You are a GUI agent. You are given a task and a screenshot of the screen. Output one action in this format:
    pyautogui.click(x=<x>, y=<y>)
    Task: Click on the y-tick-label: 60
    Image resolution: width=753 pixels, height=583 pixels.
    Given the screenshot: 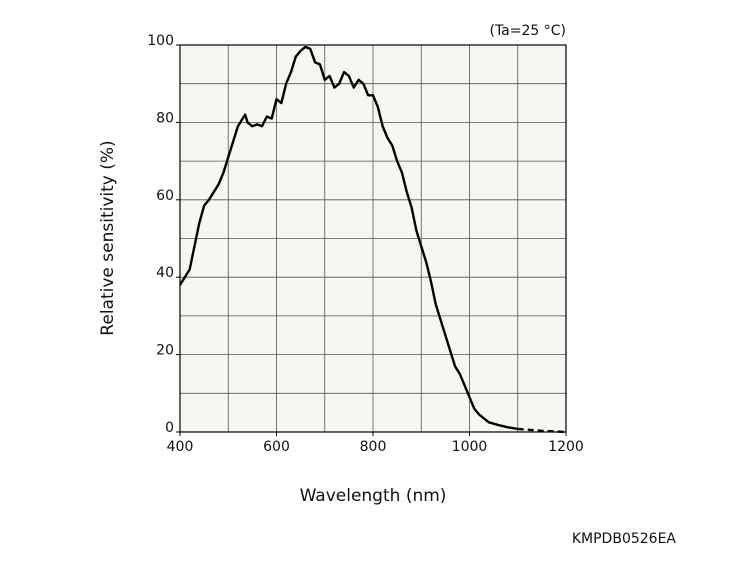 What is the action you would take?
    pyautogui.click(x=165, y=196)
    